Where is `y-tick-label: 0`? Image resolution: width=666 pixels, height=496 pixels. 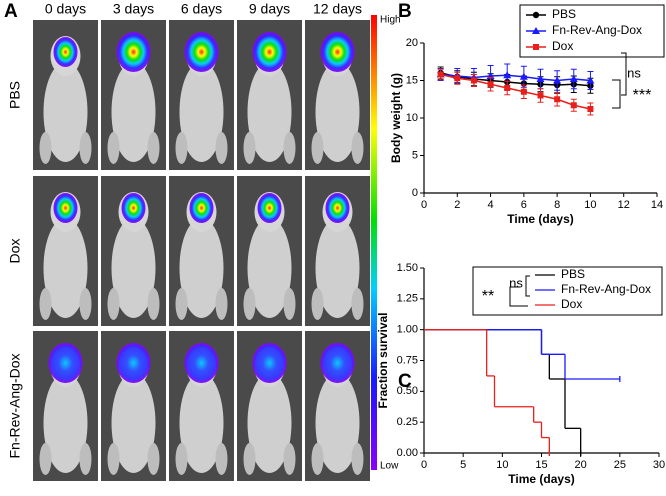 y-tick-label: 0 is located at coordinates (415, 193).